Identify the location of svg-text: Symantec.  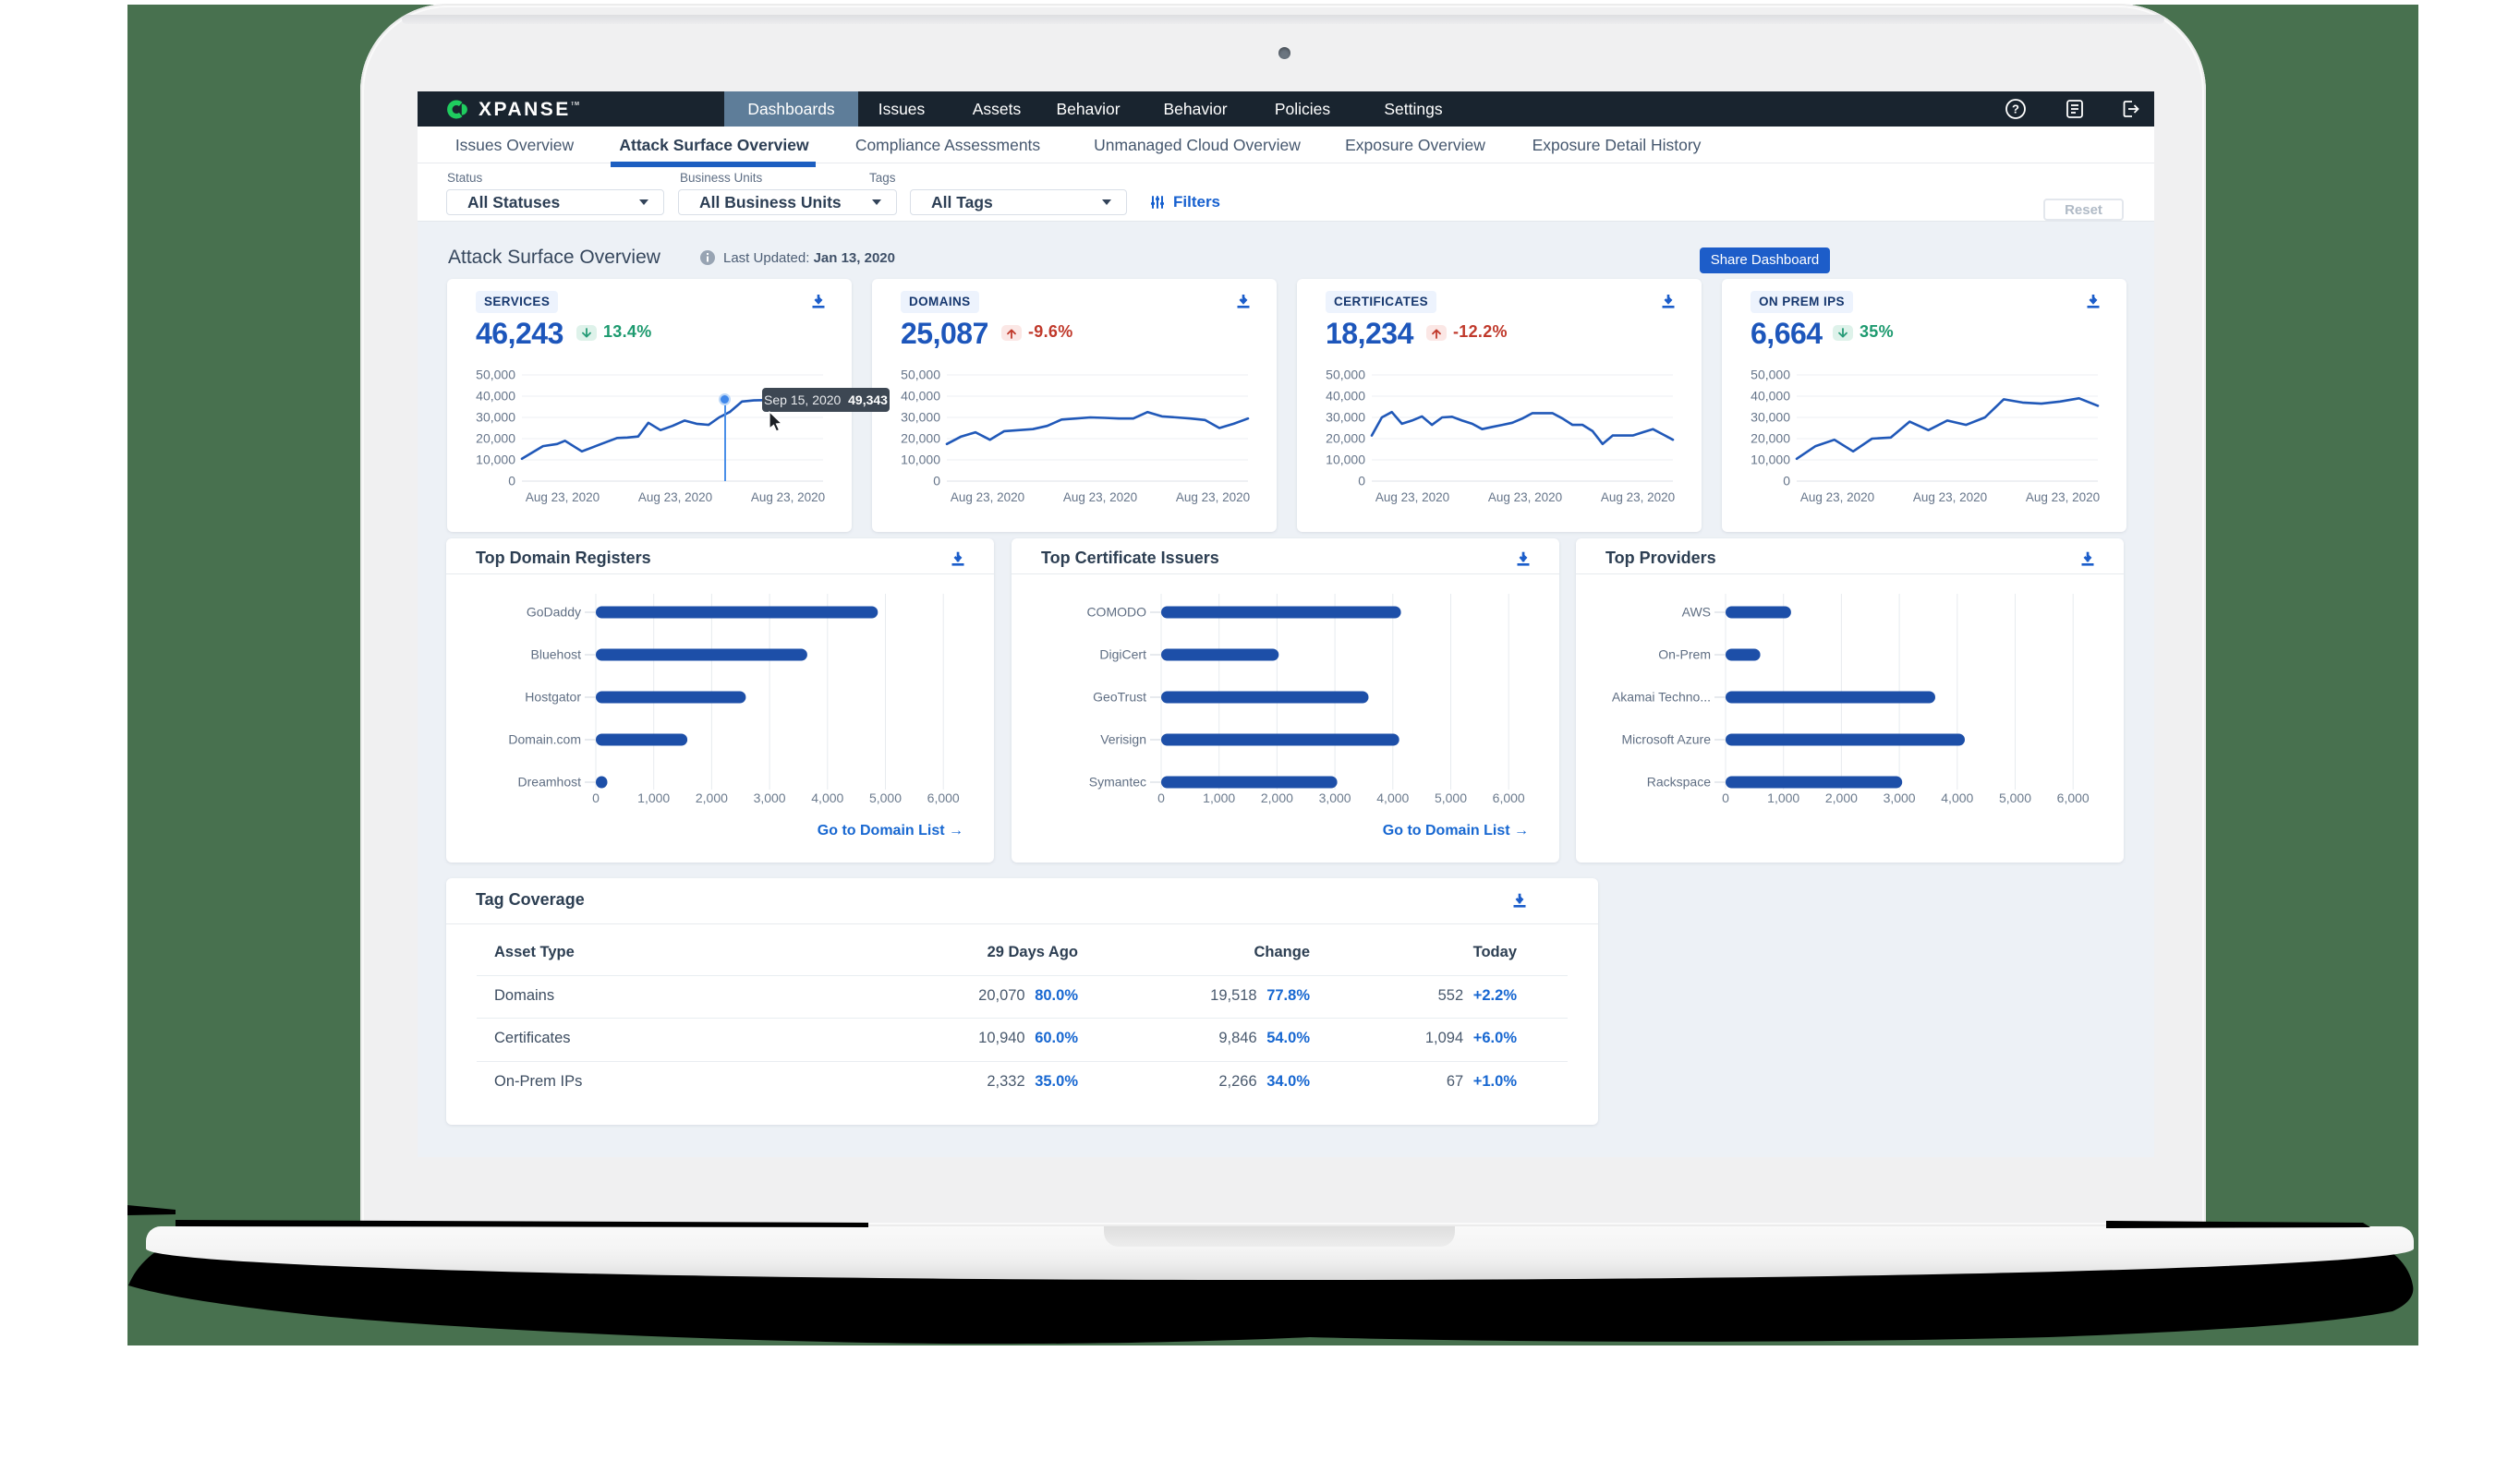
(1117, 782).